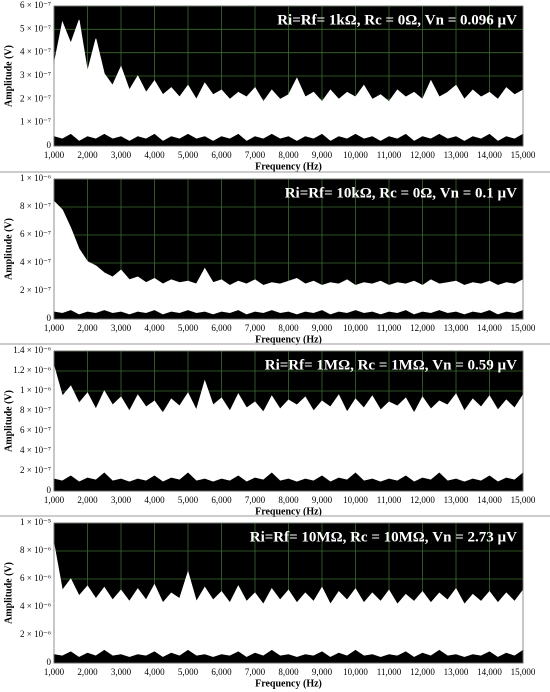 The image size is (550, 692). What do you see at coordinates (35, 290) in the screenshot?
I see `y-tick-label: 2 × 10⁻⁷` at bounding box center [35, 290].